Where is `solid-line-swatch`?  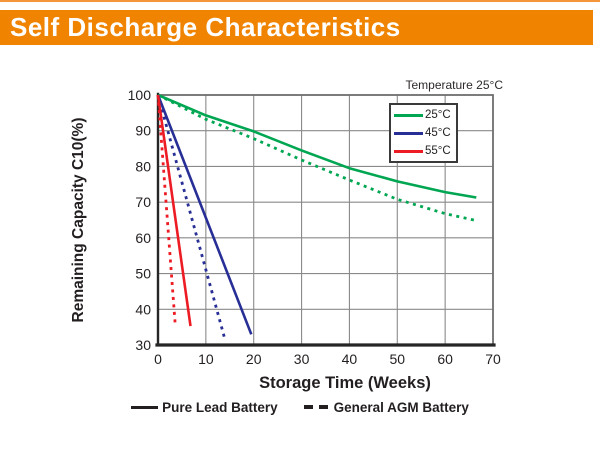
solid-line-swatch is located at coordinates (145, 407).